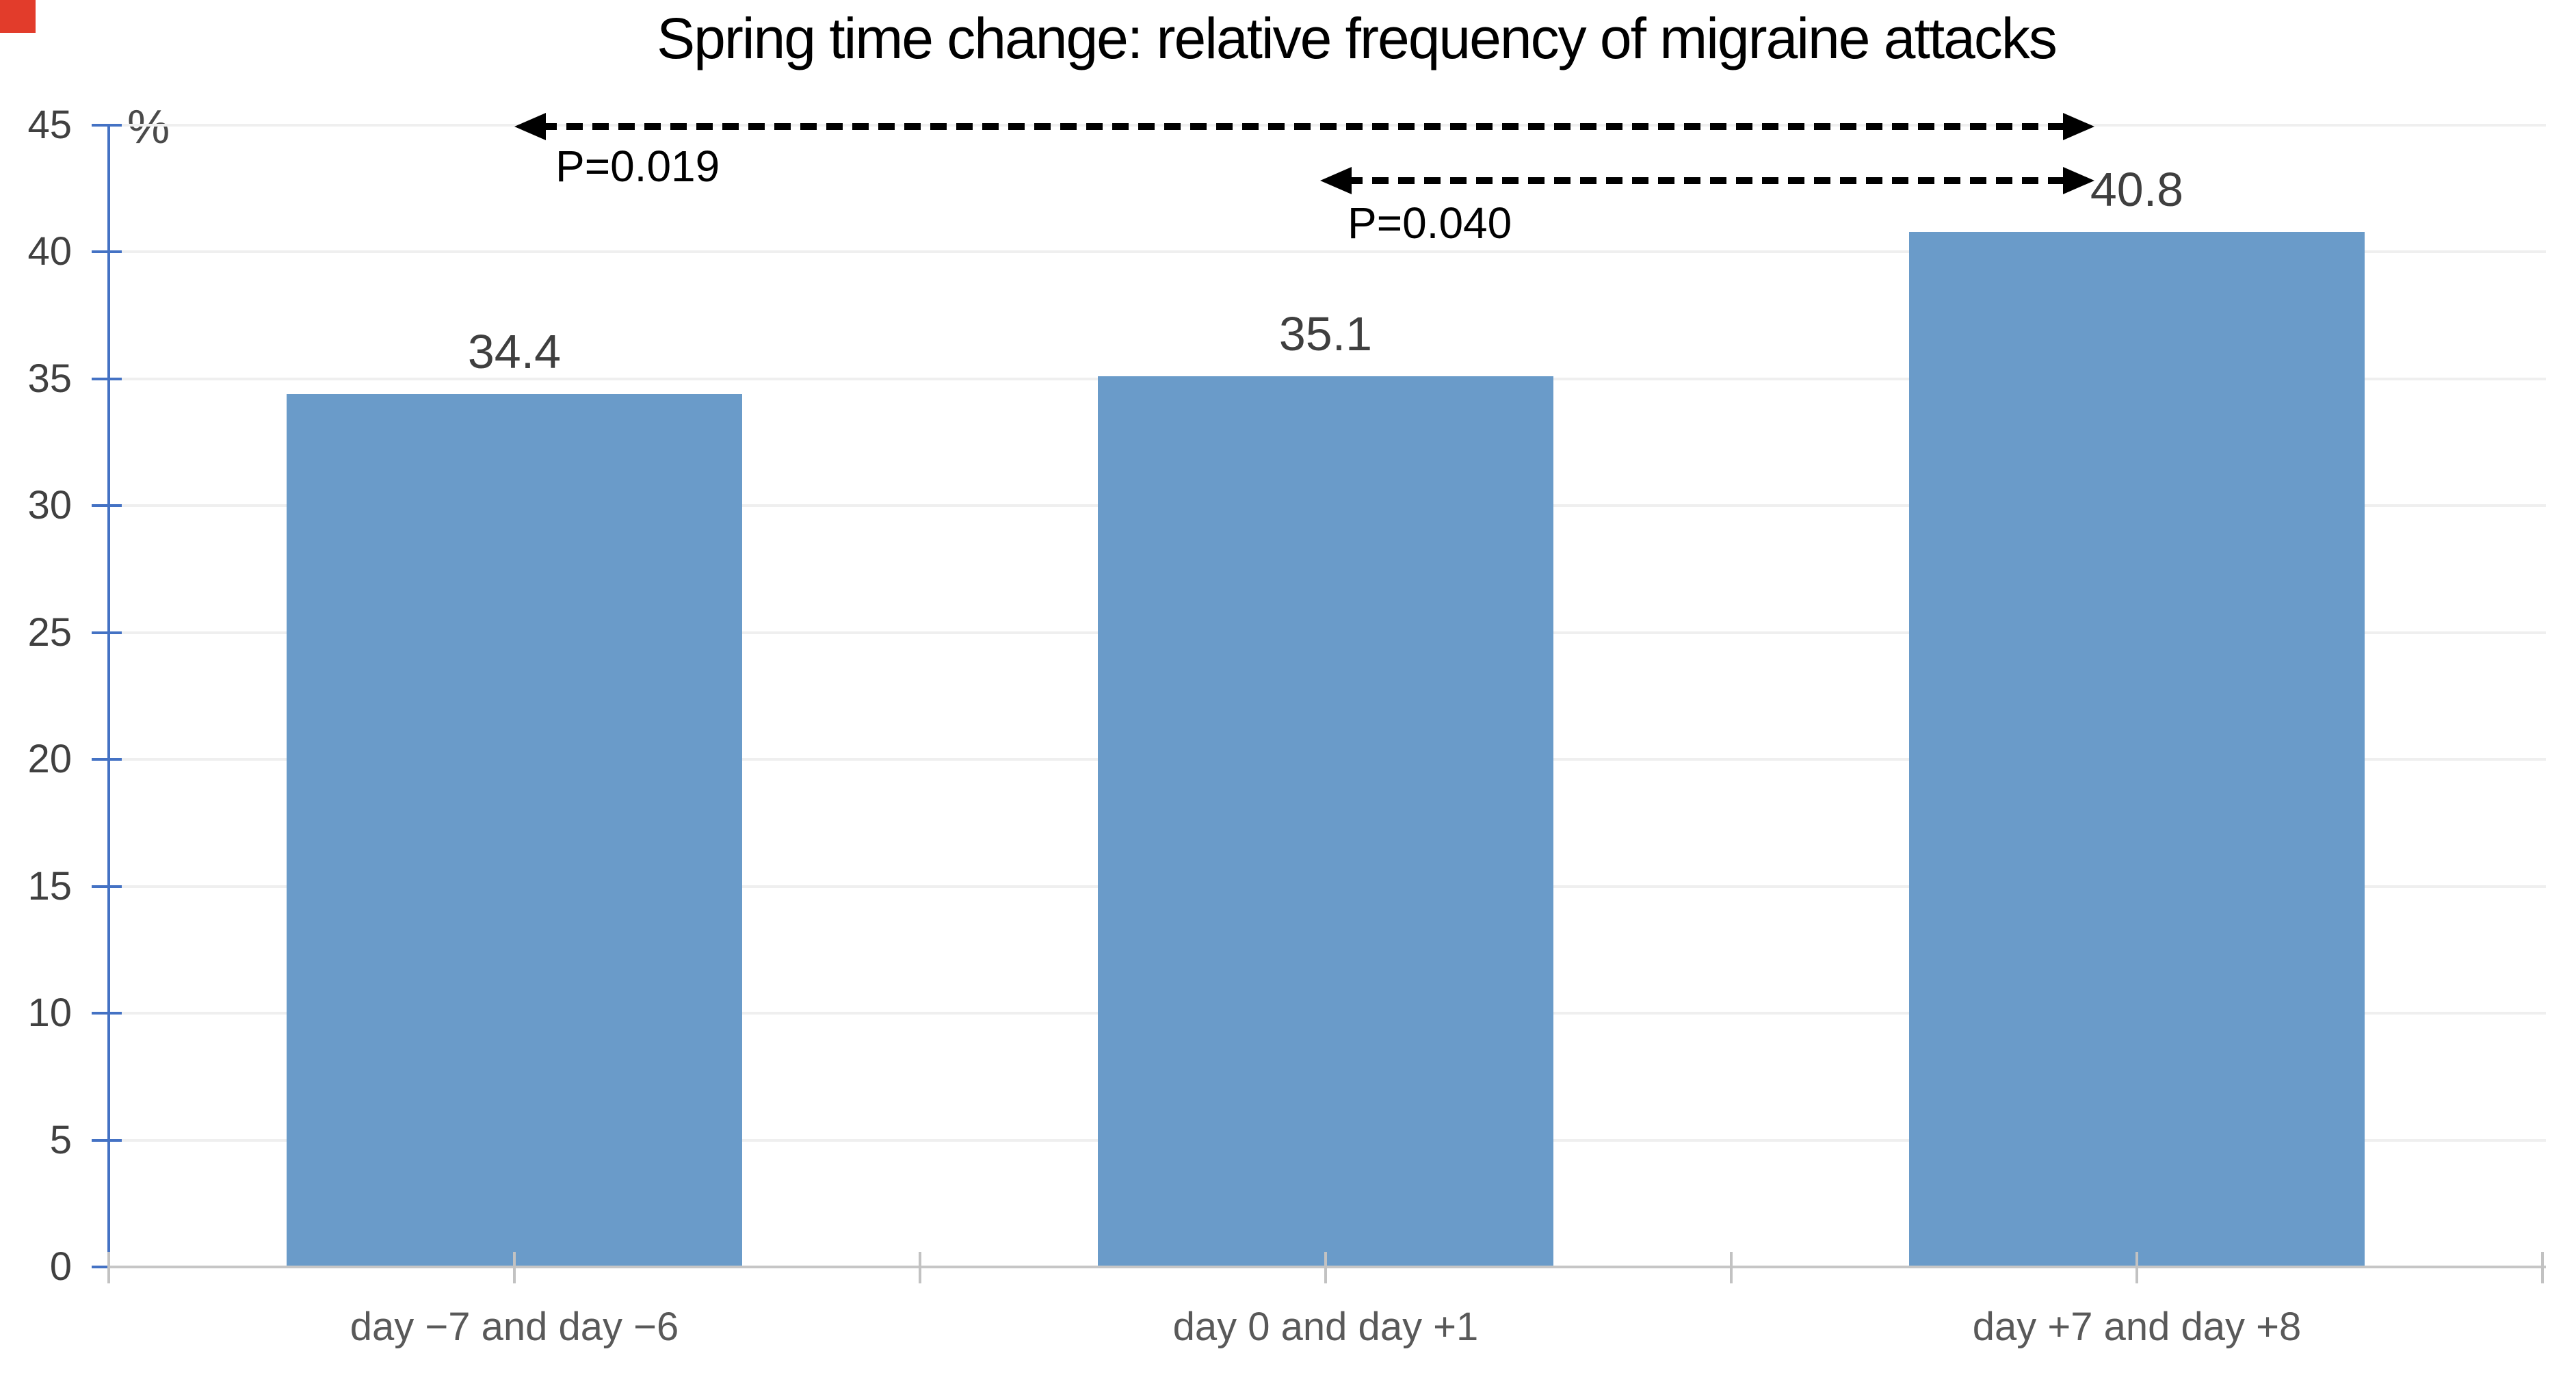  What do you see at coordinates (148, 127) in the screenshot?
I see `y-axis-unit-label: %` at bounding box center [148, 127].